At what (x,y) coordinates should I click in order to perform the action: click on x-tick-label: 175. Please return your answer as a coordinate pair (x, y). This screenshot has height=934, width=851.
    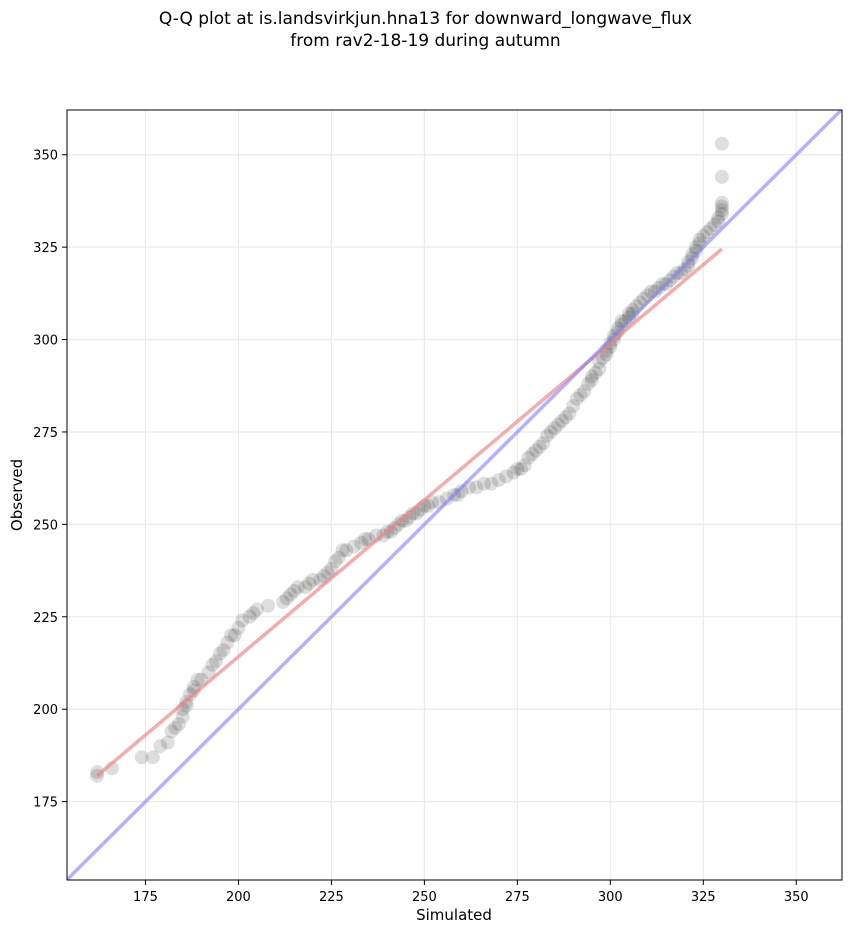
    Looking at the image, I should click on (145, 897).